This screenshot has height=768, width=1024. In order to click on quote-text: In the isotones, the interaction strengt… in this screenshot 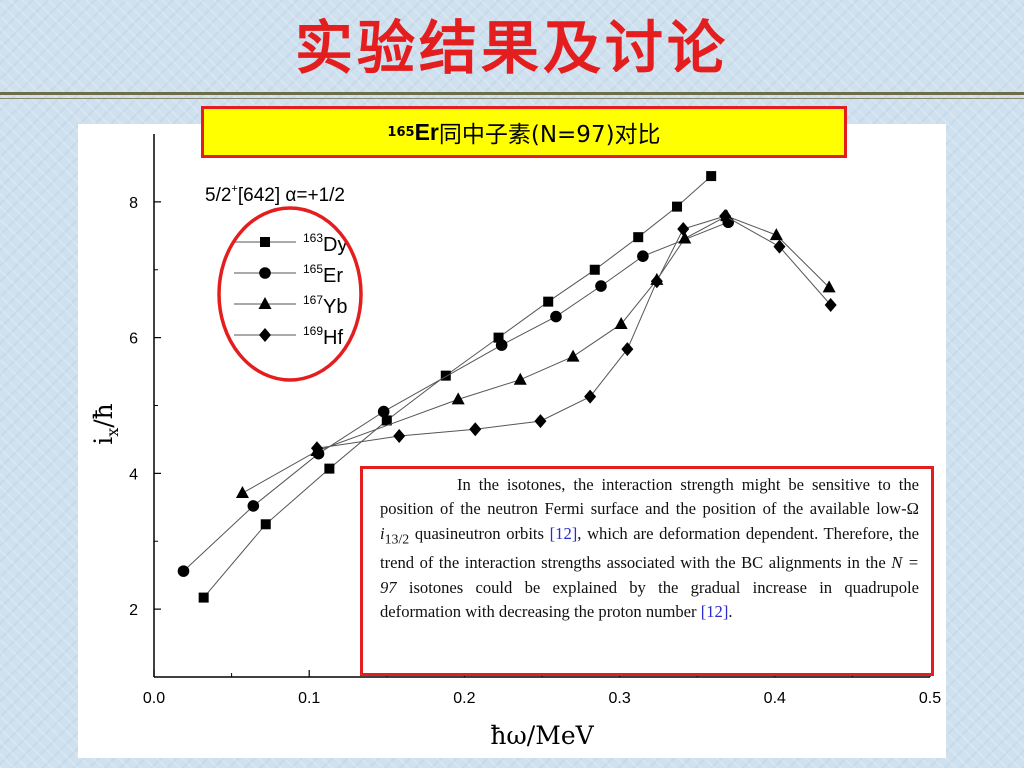, I will do `click(649, 548)`.